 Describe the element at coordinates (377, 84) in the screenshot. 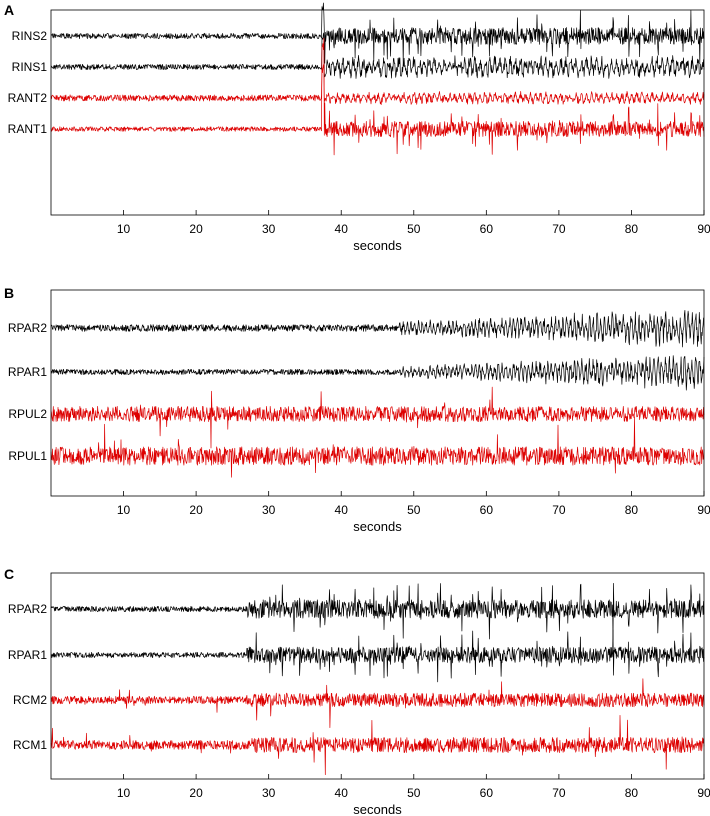

I see `trace-rant2` at that location.